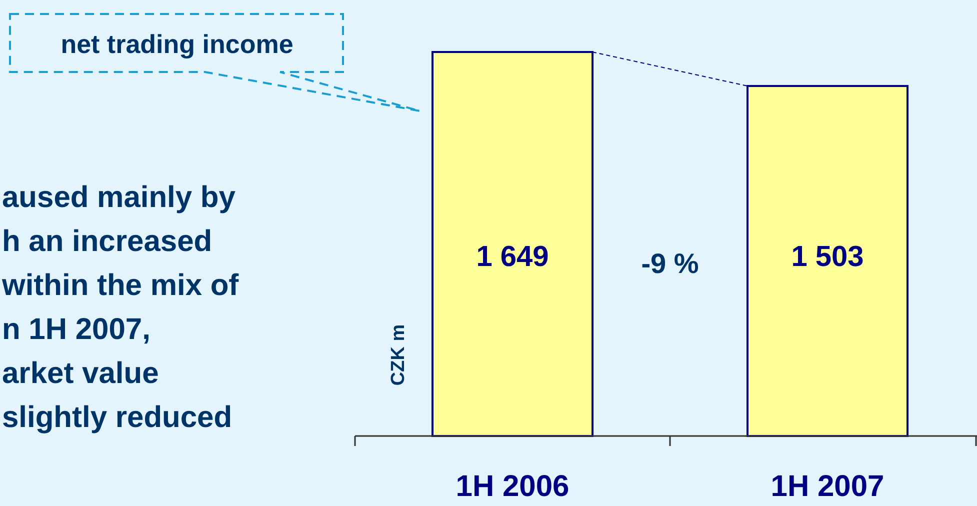 This screenshot has height=506, width=977. I want to click on text: within the mix of, so click(120, 285).